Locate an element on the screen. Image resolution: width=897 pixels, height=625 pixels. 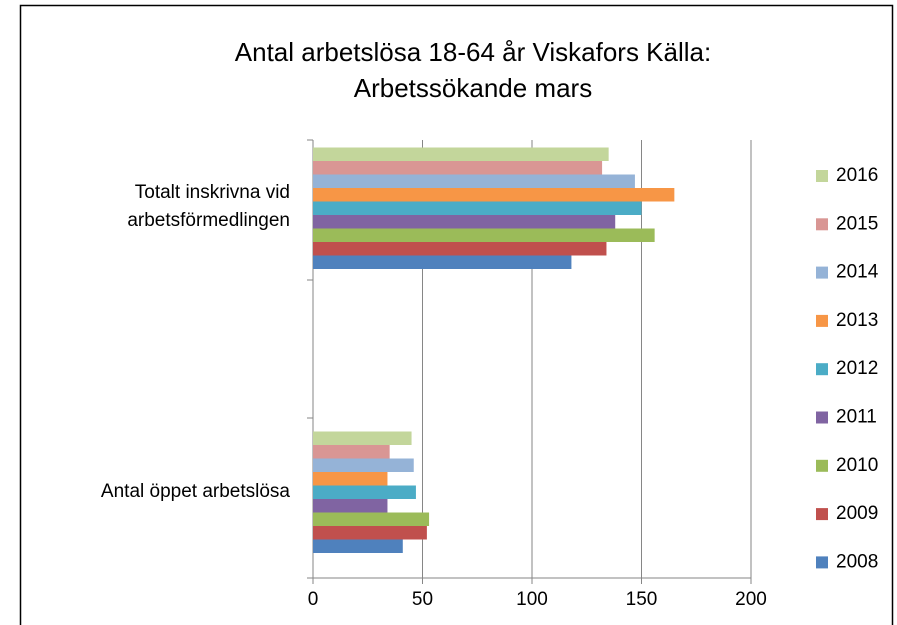
legend-label: 2012 is located at coordinates (857, 368).